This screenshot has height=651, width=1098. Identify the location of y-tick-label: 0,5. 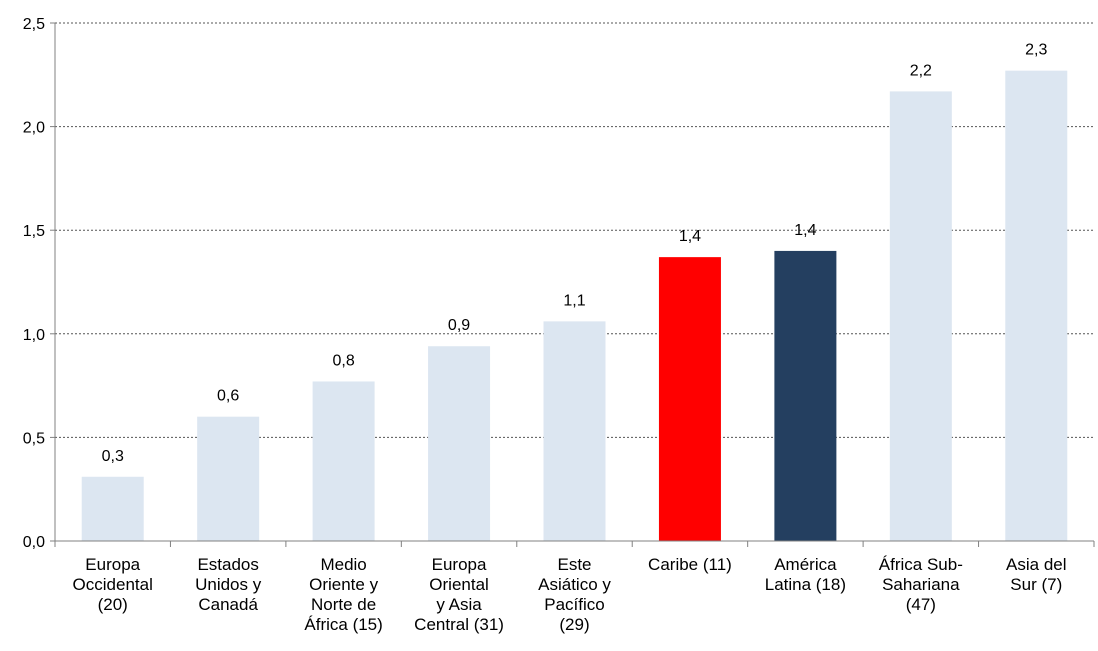
(34, 438).